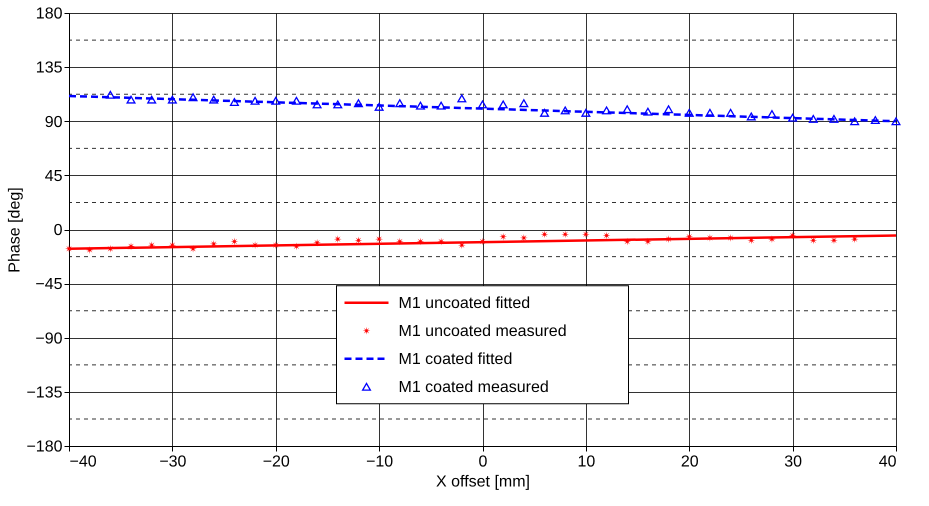 Image resolution: width=929 pixels, height=506 pixels. I want to click on legend-label: M1 uncoated fitted, so click(464, 303).